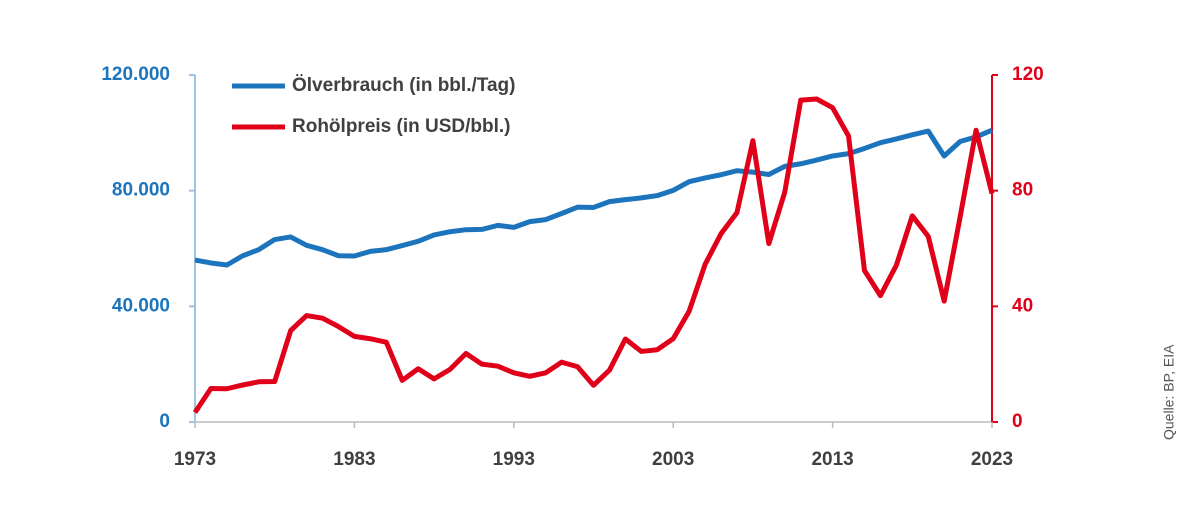  Describe the element at coordinates (135, 74) in the screenshot. I see `y-tick-label: 120.000` at that location.